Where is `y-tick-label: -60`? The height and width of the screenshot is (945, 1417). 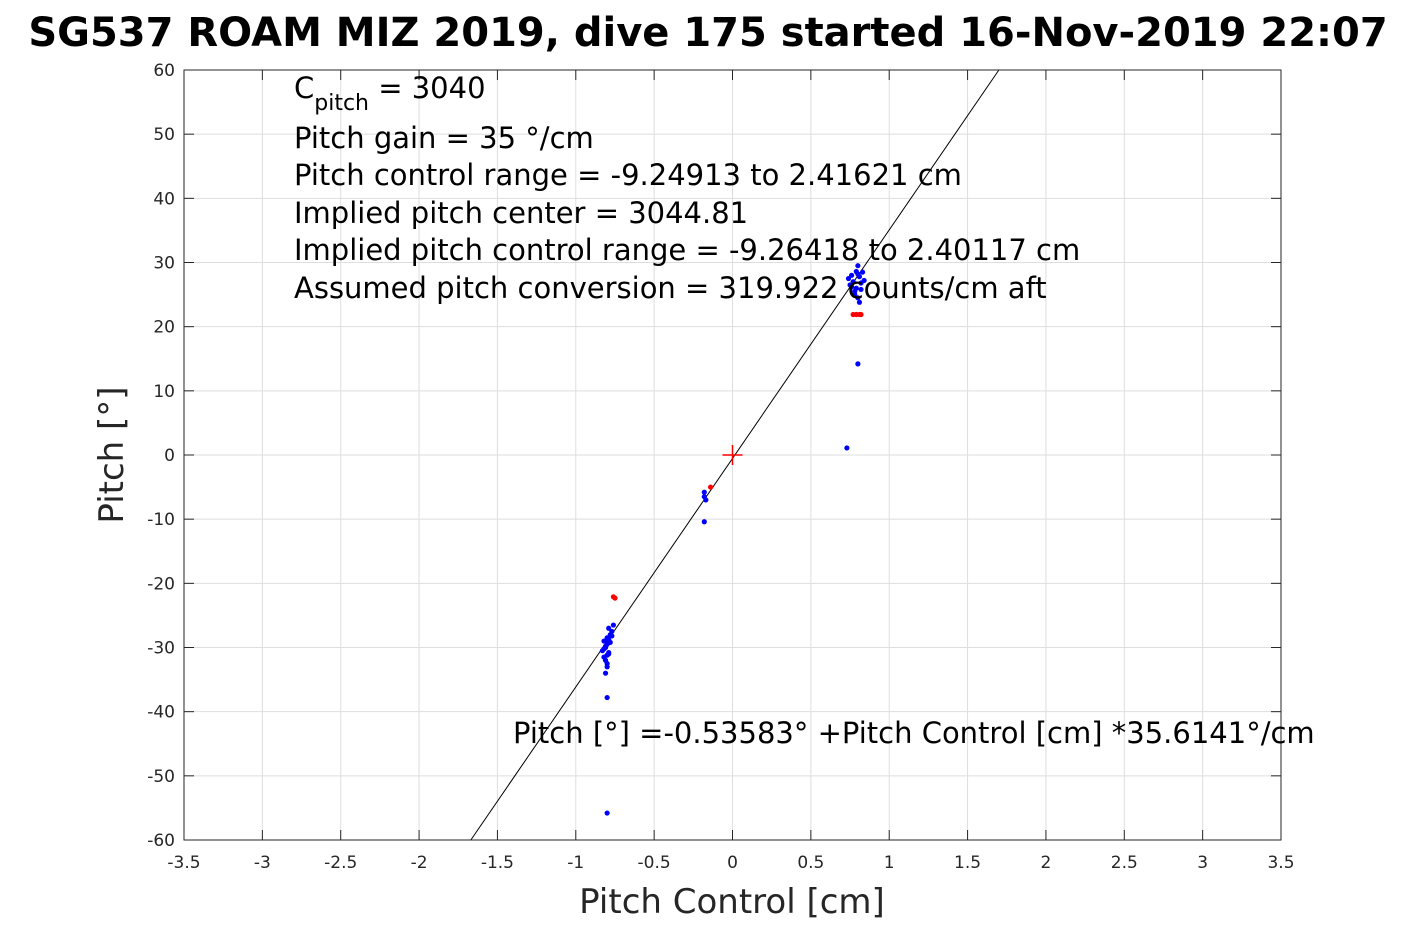
y-tick-label: -60 is located at coordinates (161, 841).